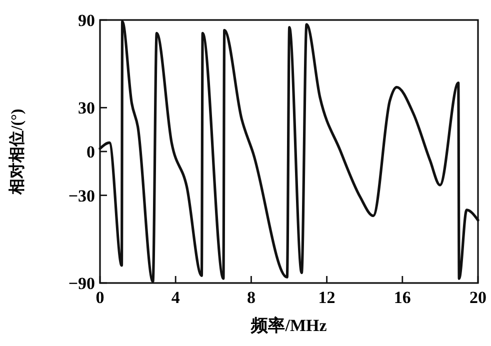 This screenshot has width=491, height=346. I want to click on x-tick-label: 8, so click(251, 297).